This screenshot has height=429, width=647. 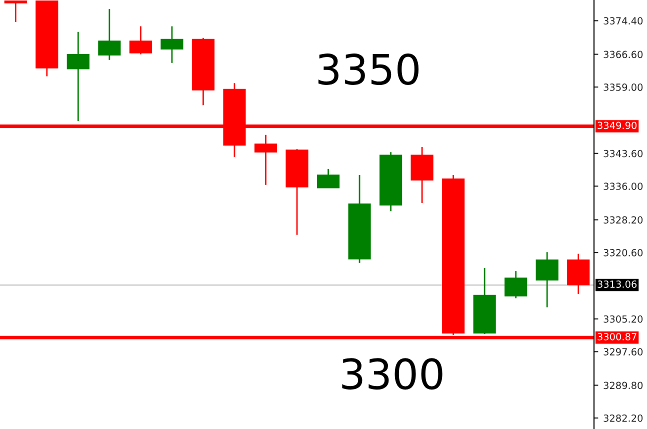 What do you see at coordinates (623, 252) in the screenshot?
I see `y-tick-label: 3320.60` at bounding box center [623, 252].